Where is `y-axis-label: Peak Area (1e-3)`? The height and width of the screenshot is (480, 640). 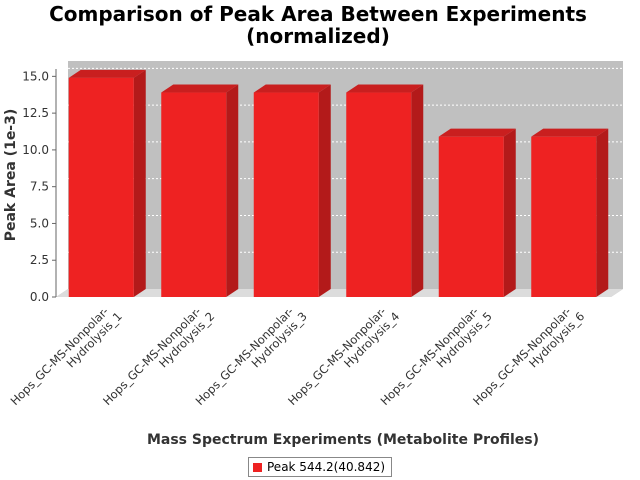
y-axis-label: Peak Area (1e-3) is located at coordinates (11, 175).